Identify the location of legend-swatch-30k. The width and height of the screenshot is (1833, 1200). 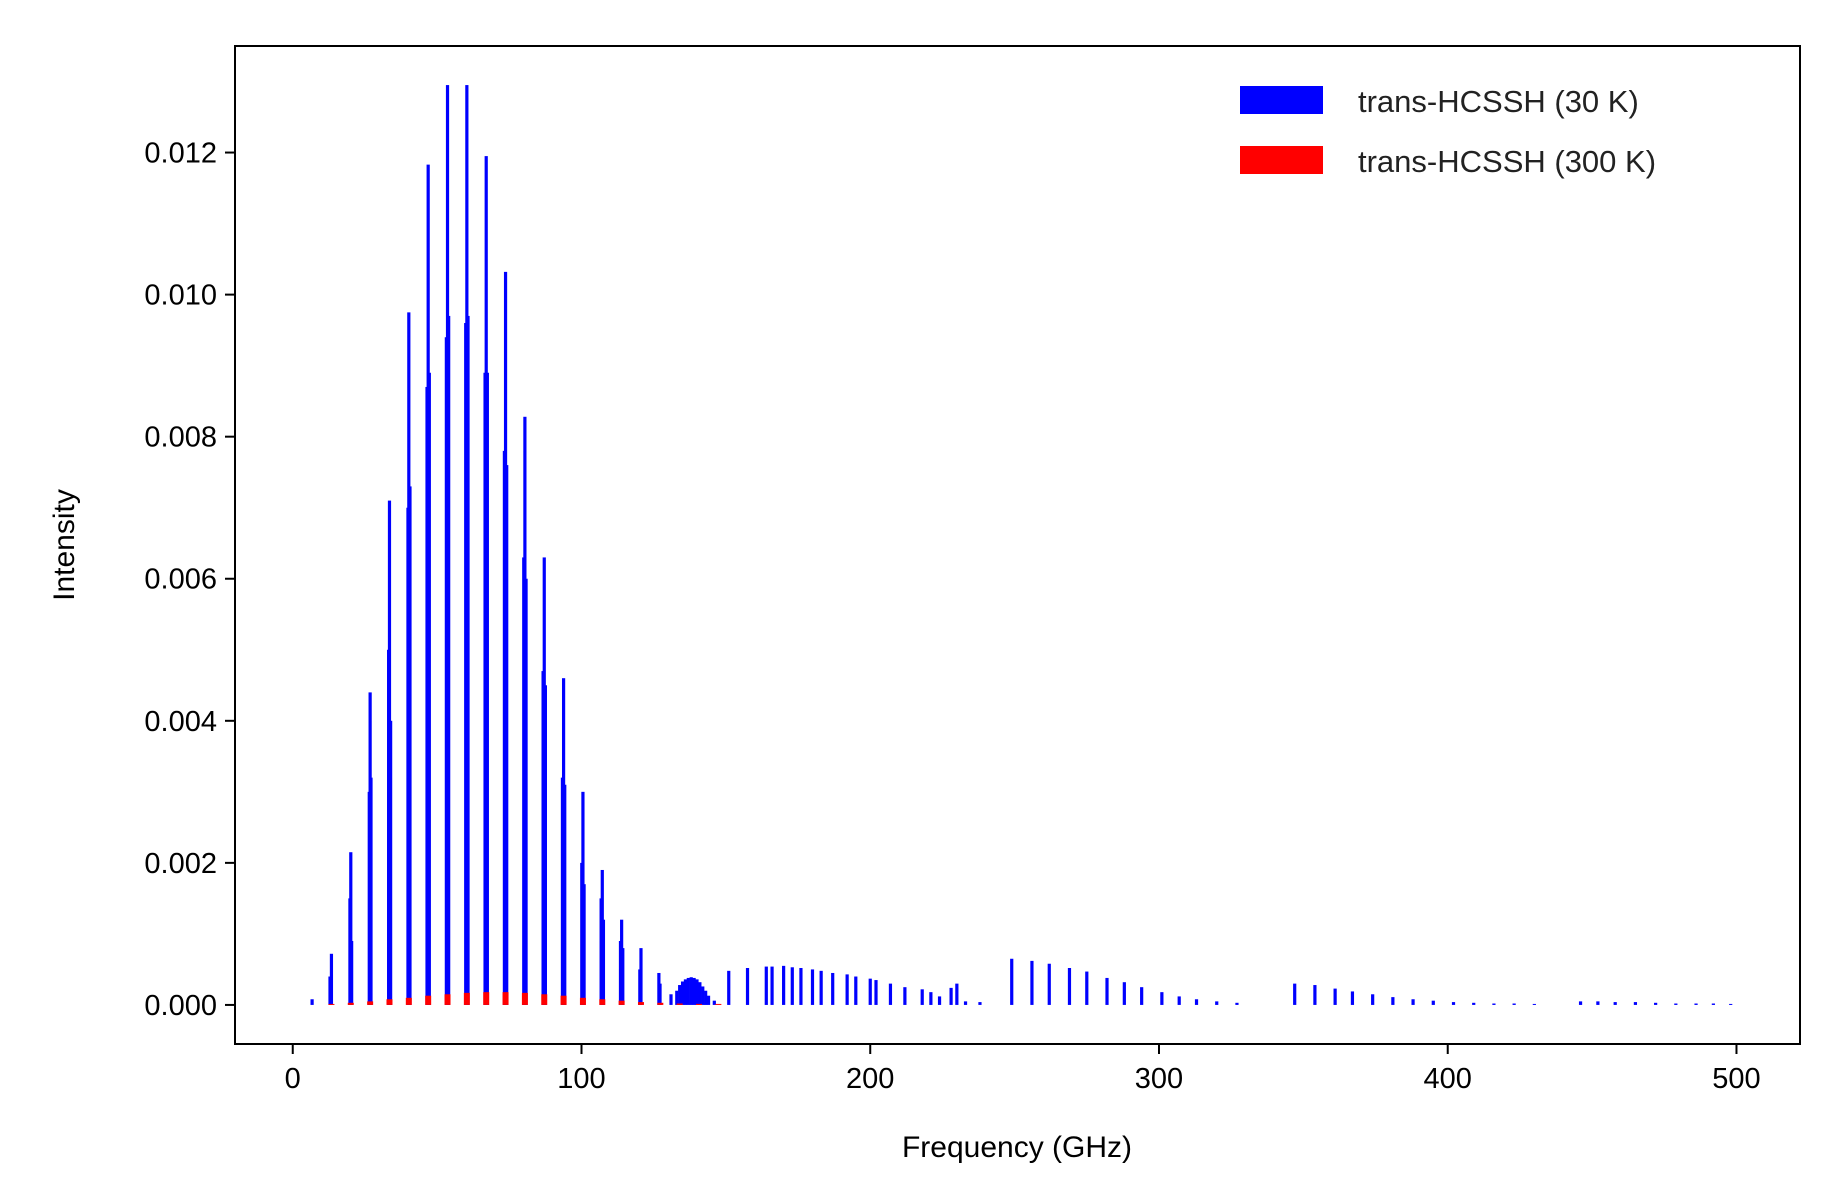
(1281, 100).